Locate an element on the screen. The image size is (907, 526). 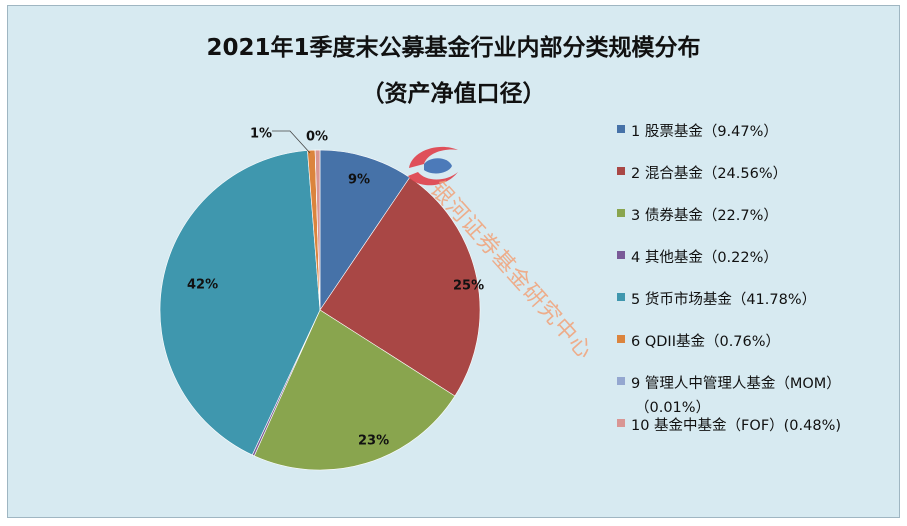
legend-label: （0.01%） is located at coordinates (673, 408).